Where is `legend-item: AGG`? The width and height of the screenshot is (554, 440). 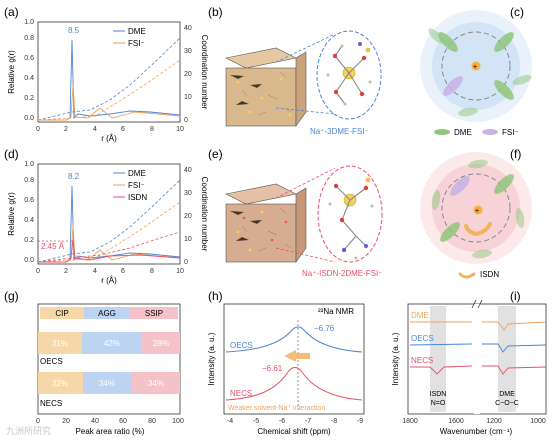
legend-item: AGG is located at coordinates (107, 313).